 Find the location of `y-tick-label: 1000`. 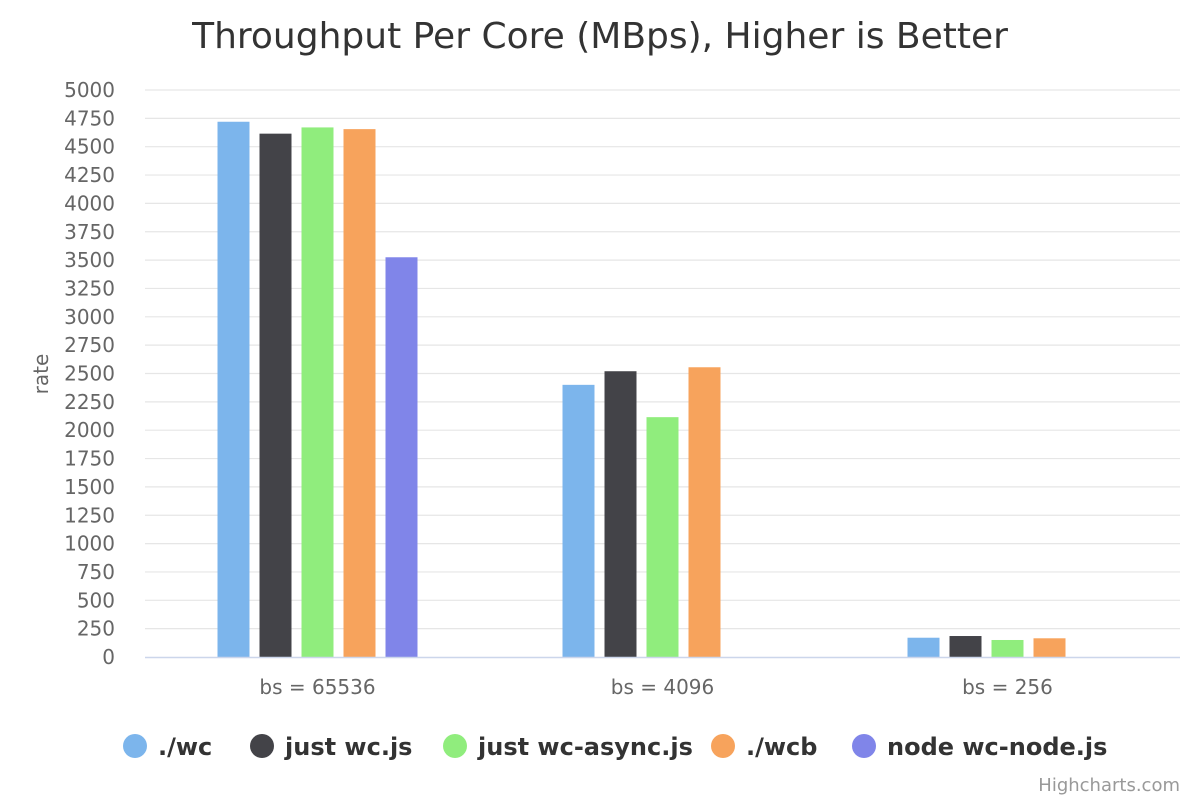

y-tick-label: 1000 is located at coordinates (89, 544).